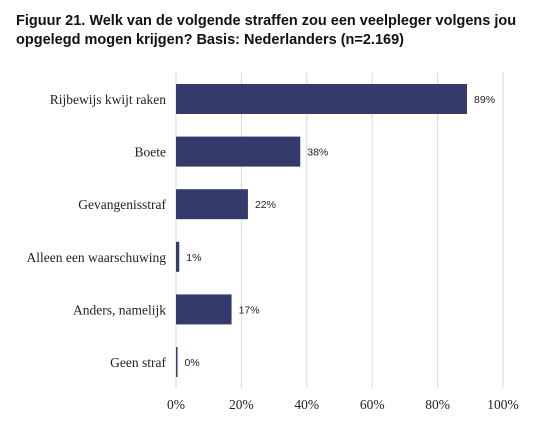 Image resolution: width=555 pixels, height=434 pixels. Describe the element at coordinates (108, 99) in the screenshot. I see `category-label-0: Rijbewijs kwijt raken` at that location.